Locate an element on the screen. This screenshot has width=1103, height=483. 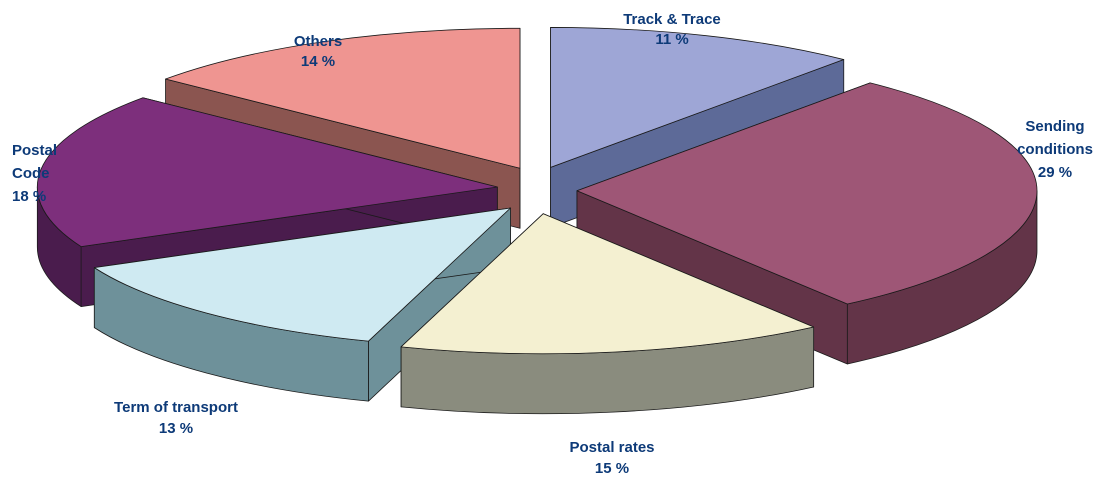
slice-category-label: Term of transport is located at coordinates (176, 407).